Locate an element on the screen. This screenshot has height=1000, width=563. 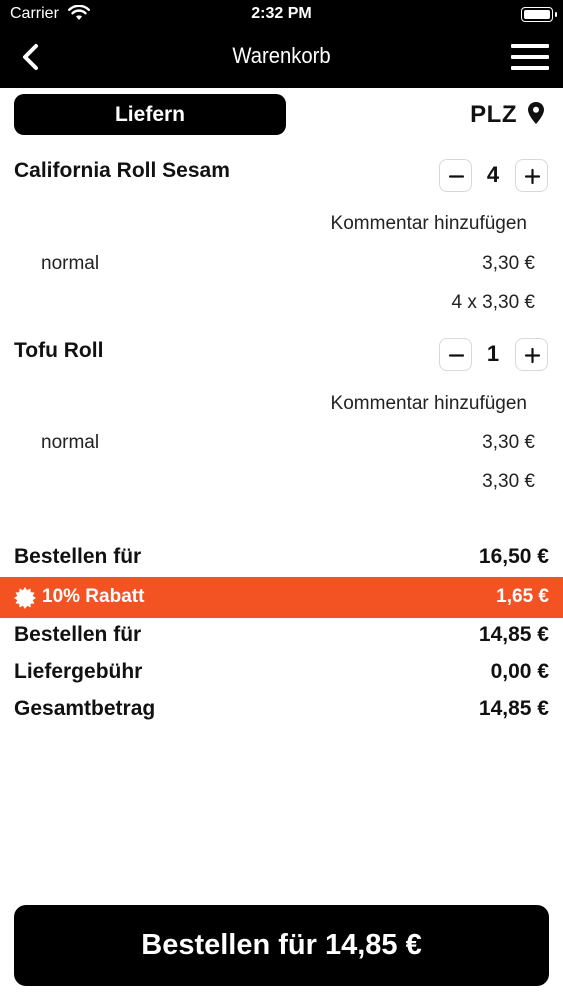
after-discount-label: Bestellen für is located at coordinates (78, 634).